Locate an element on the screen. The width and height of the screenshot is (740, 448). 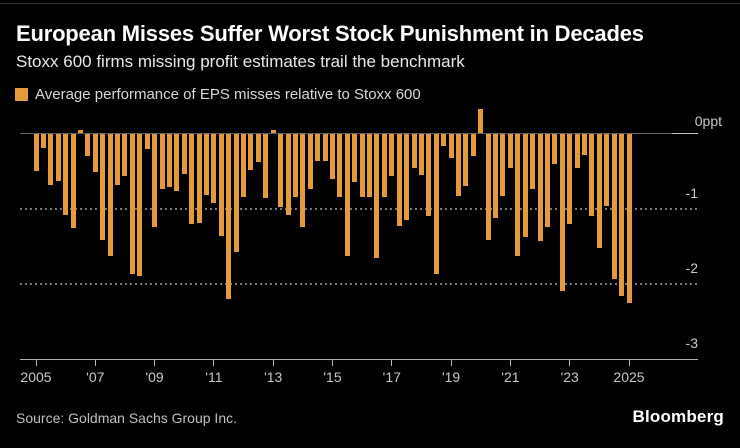
x-axis-label: 2005 is located at coordinates (36, 377).